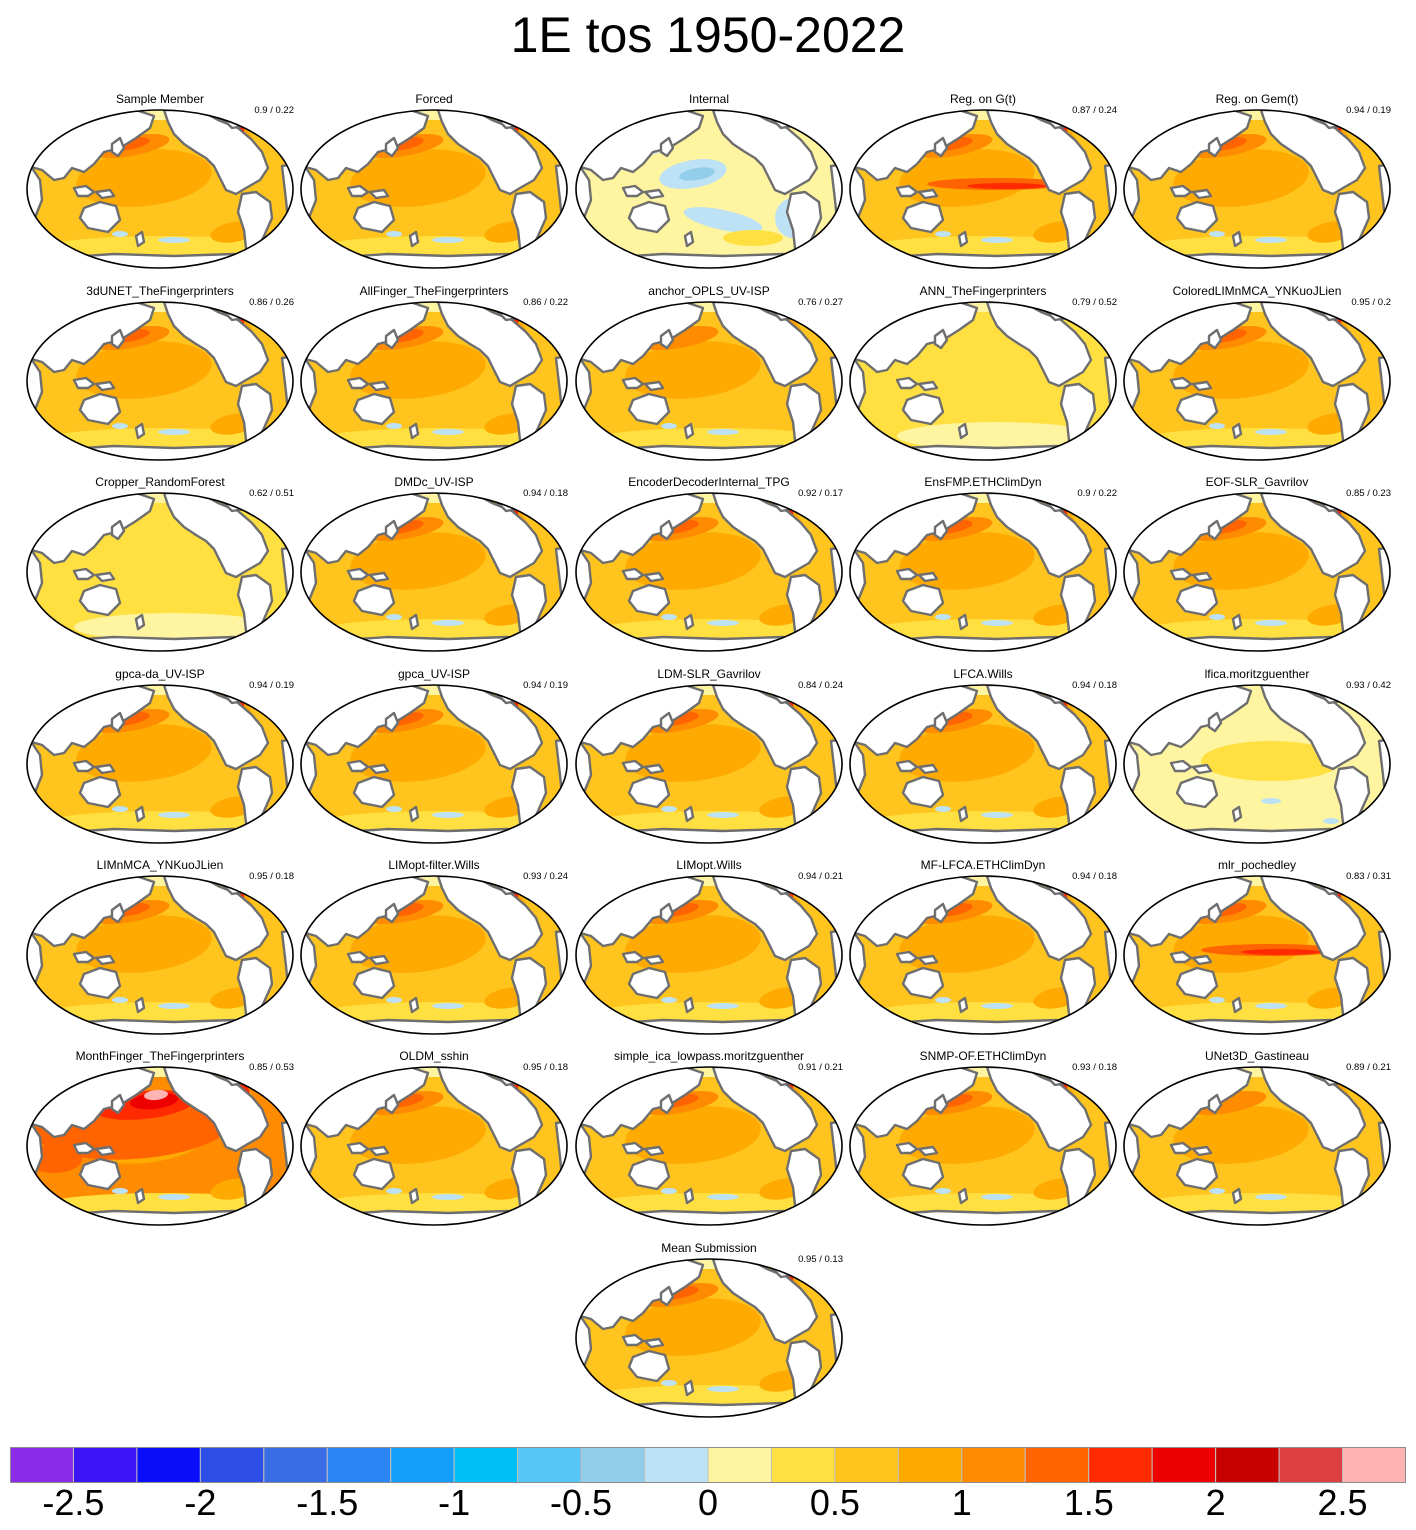 Image resolution: width=1416 pixels, height=1530 pixels. I want to click on panel-stats: 0.85 / 0.53, so click(271, 1067).